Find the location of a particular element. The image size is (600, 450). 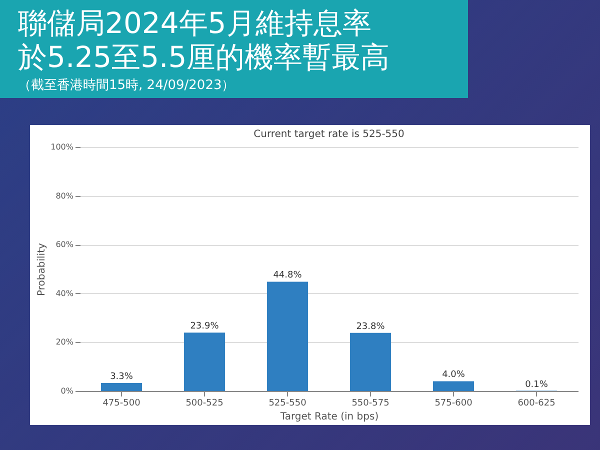

y-tick-label: 80% is located at coordinates (65, 195).